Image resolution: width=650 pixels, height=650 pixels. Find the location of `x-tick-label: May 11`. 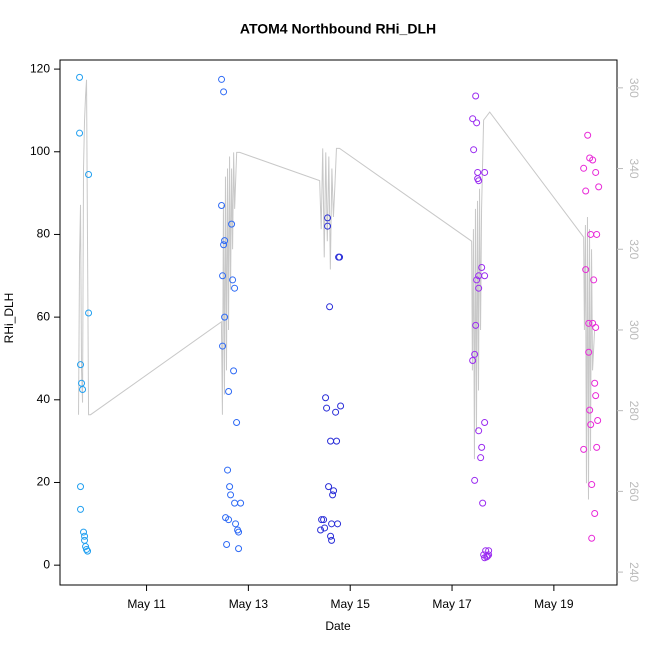

x-tick-label: May 11 is located at coordinates (146, 604).